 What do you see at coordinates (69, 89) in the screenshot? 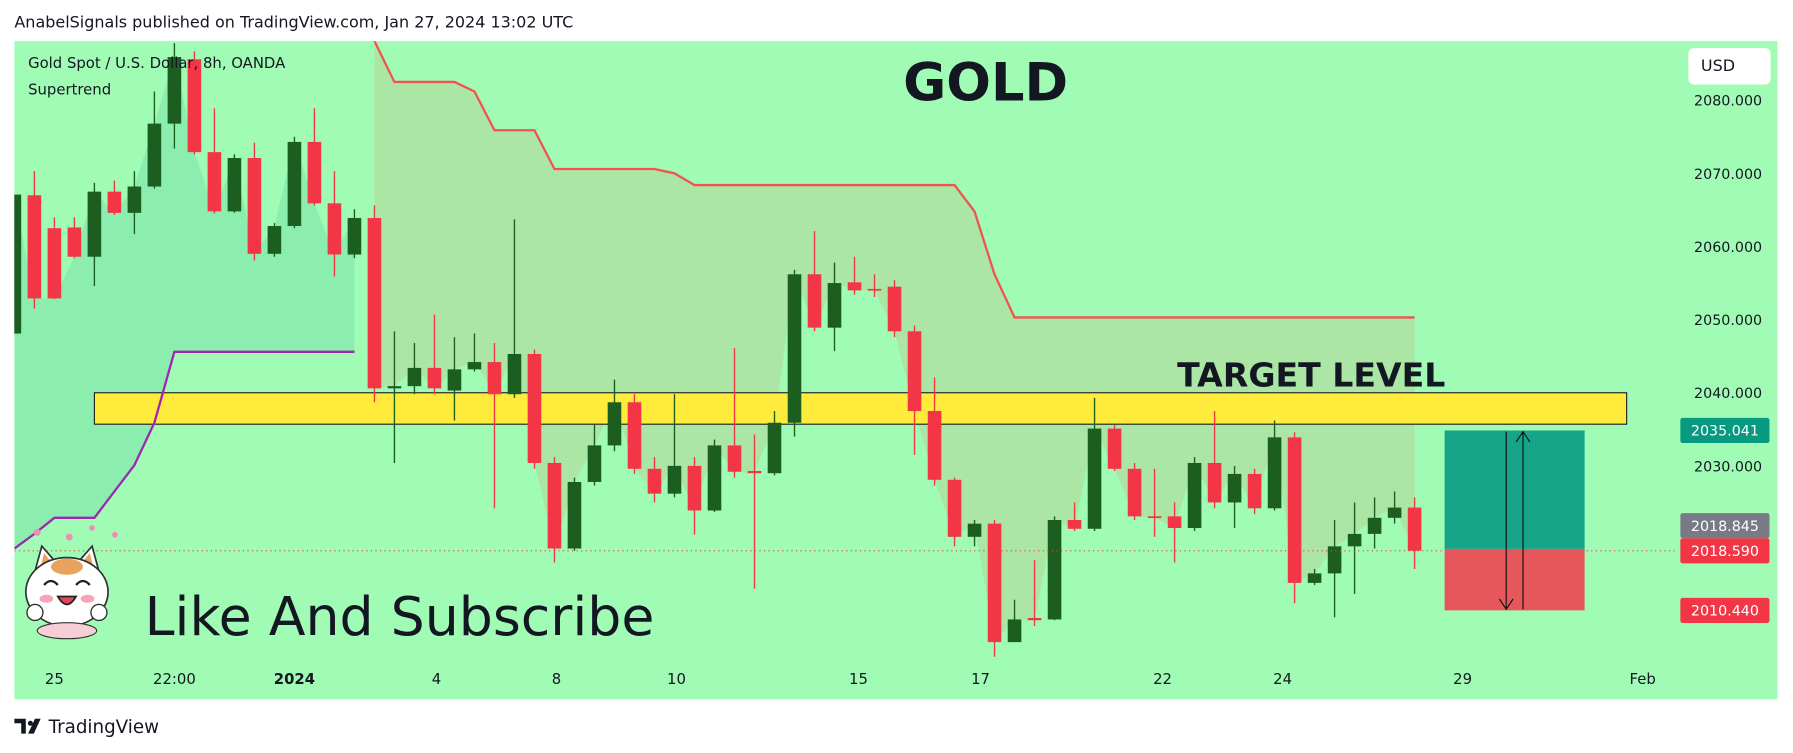
I see `indicator-legend: Supertrend` at bounding box center [69, 89].